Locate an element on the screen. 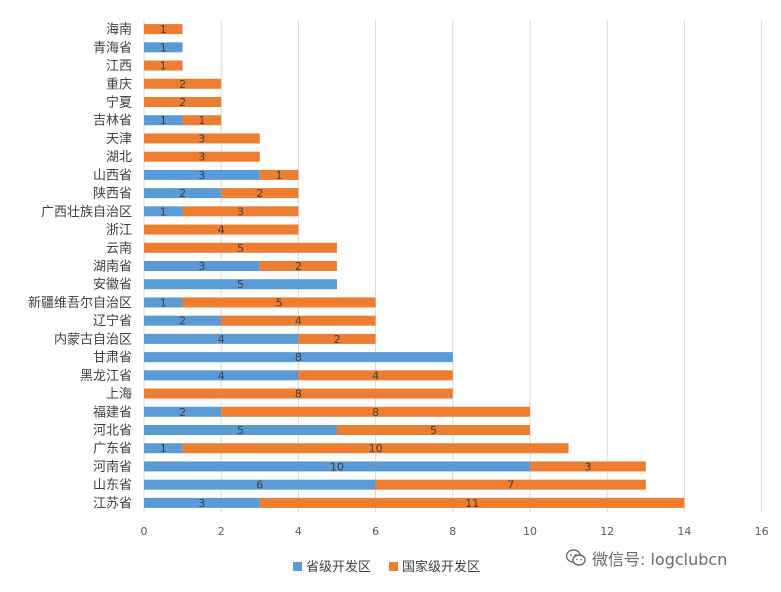 The image size is (781, 592). bar-value-label: 10 is located at coordinates (337, 466).